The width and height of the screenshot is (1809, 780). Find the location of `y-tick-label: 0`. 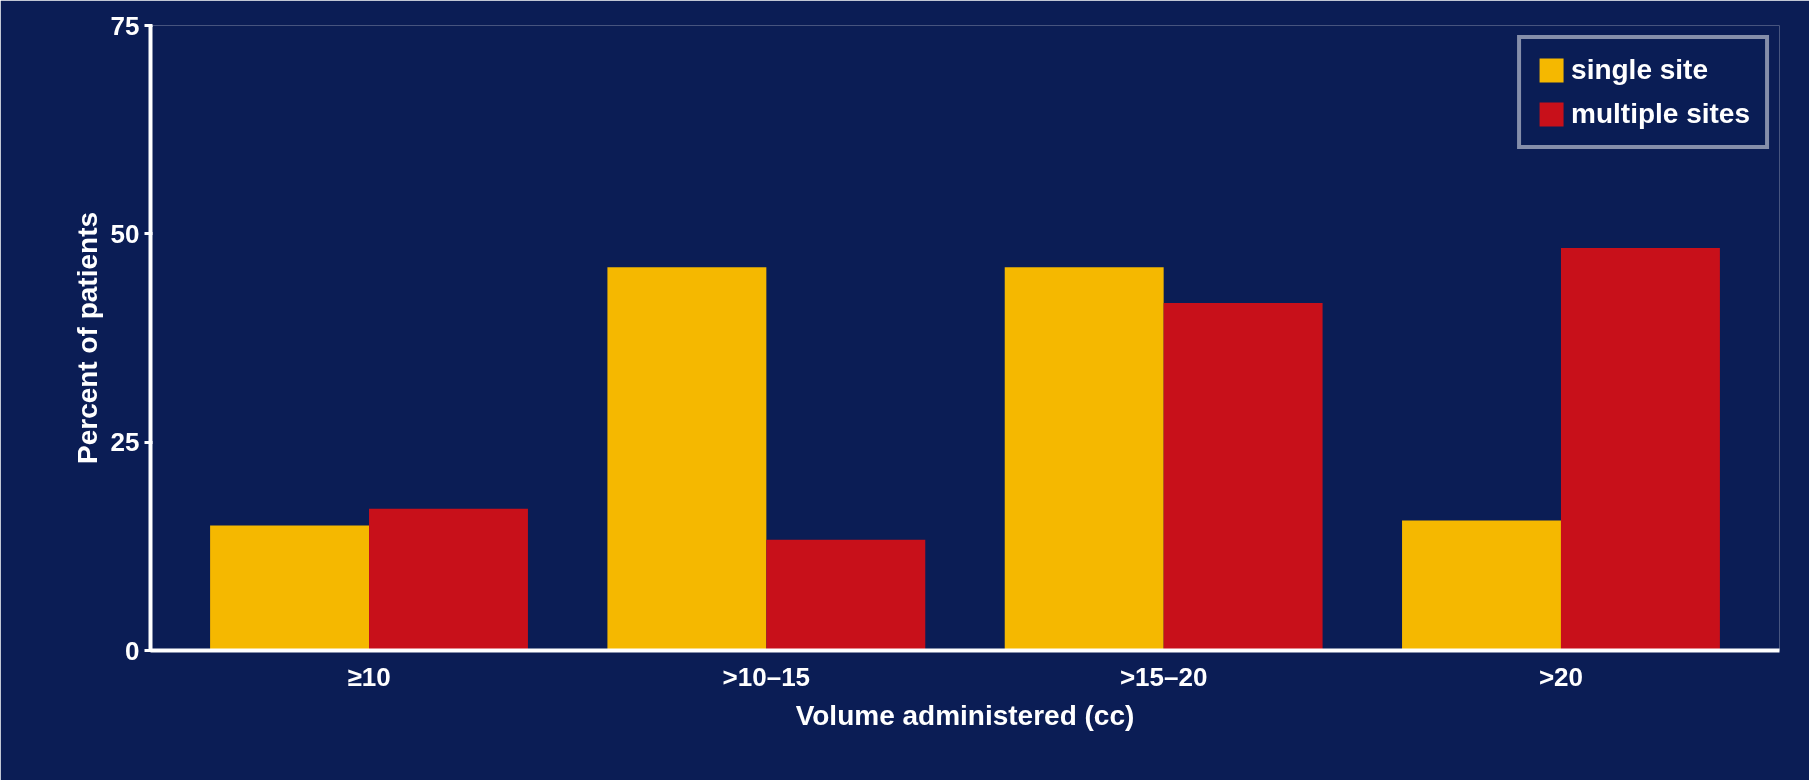

y-tick-label: 0 is located at coordinates (132, 650).